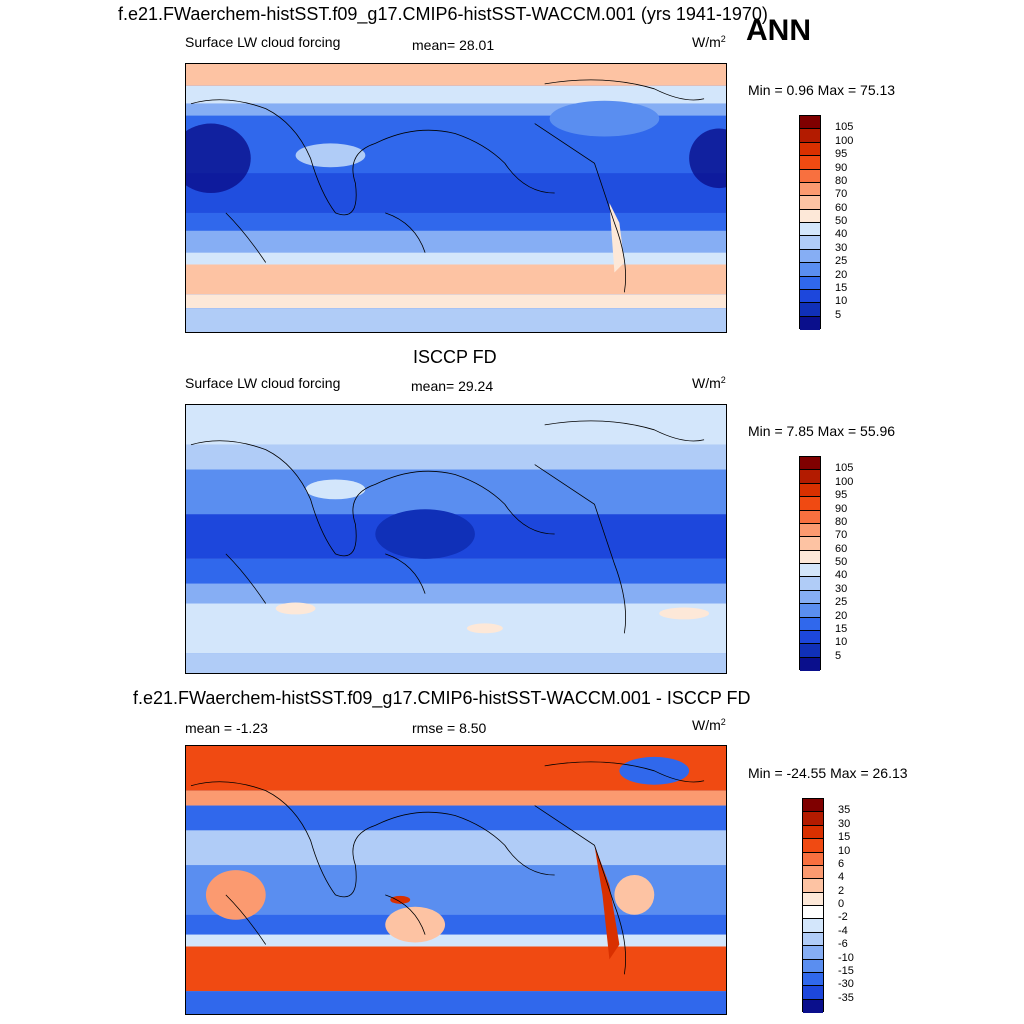 This screenshot has height=1024, width=1024. I want to click on panel2-colorbar-label: 100, so click(844, 481).